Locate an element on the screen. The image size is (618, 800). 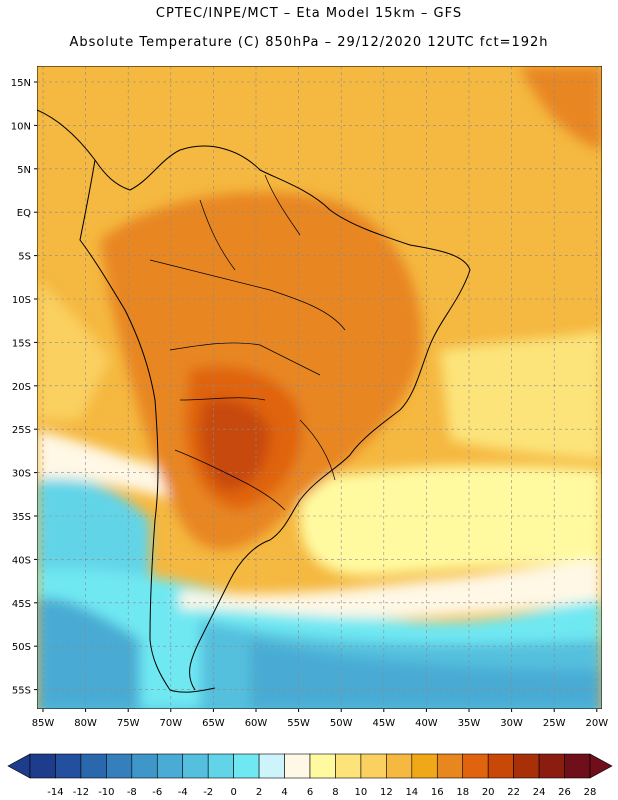
latitude-label: 30S is located at coordinates (21, 474).